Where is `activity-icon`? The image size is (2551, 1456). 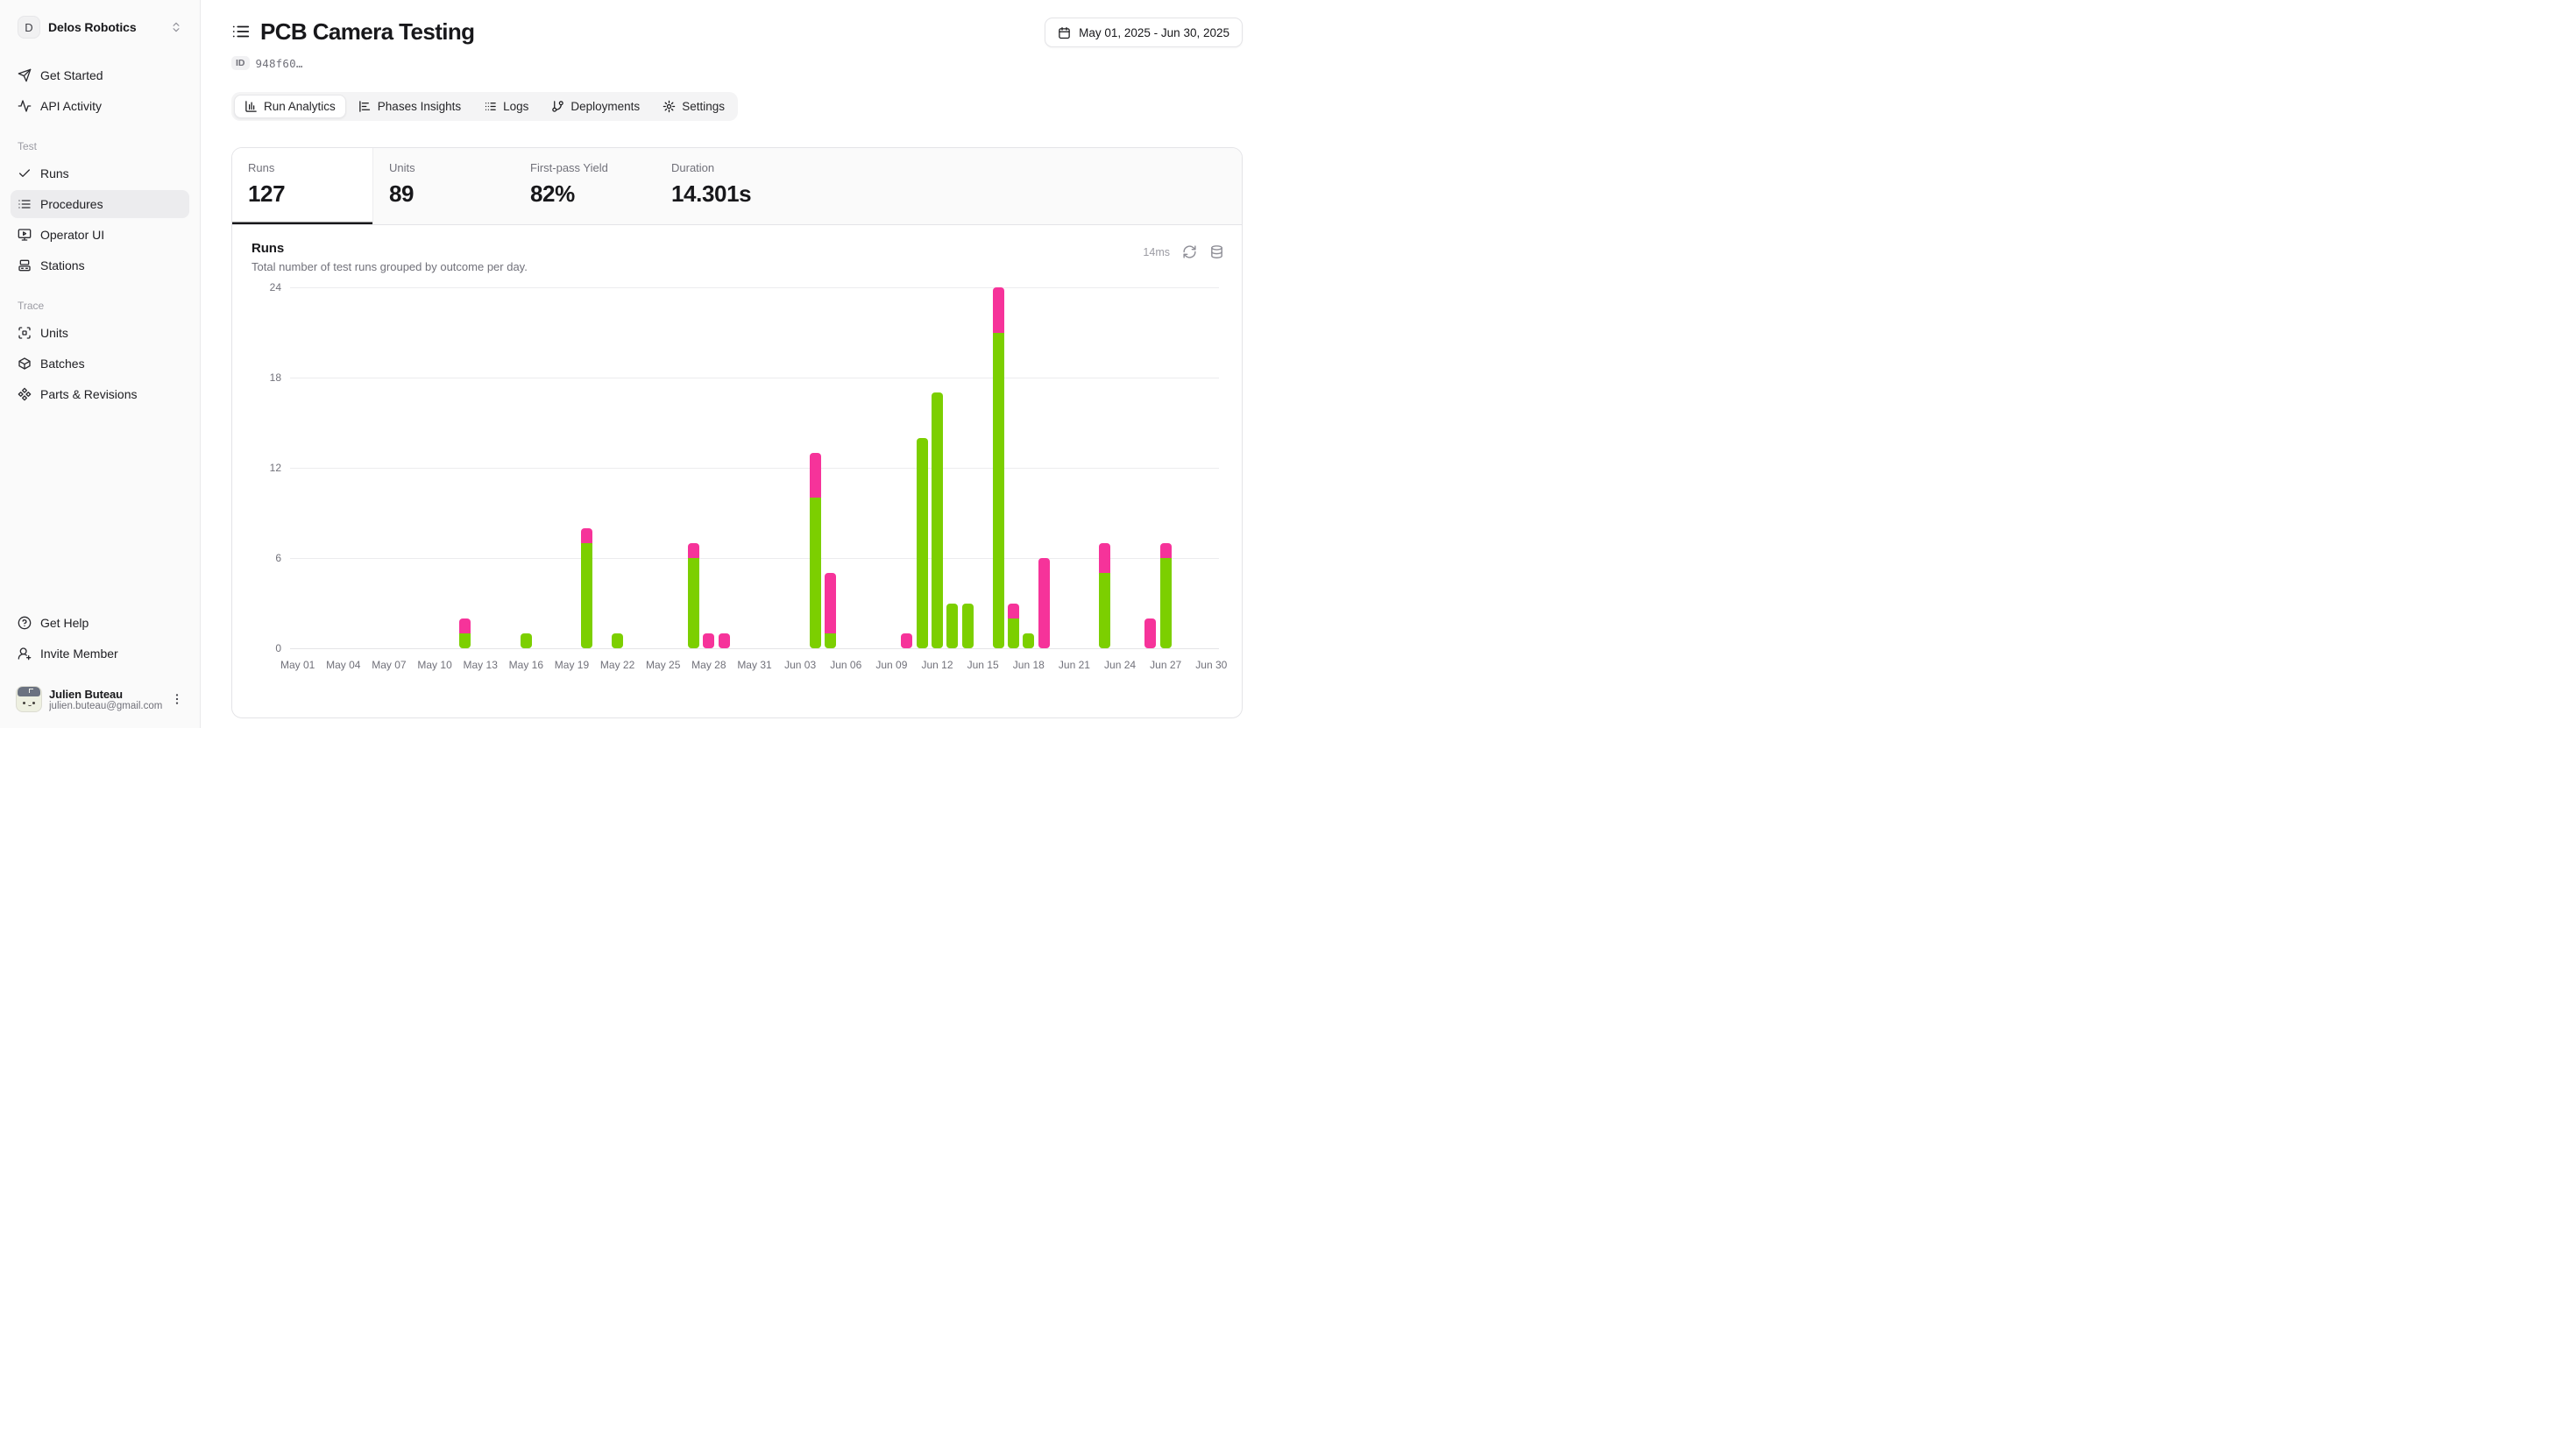
activity-icon is located at coordinates (25, 106).